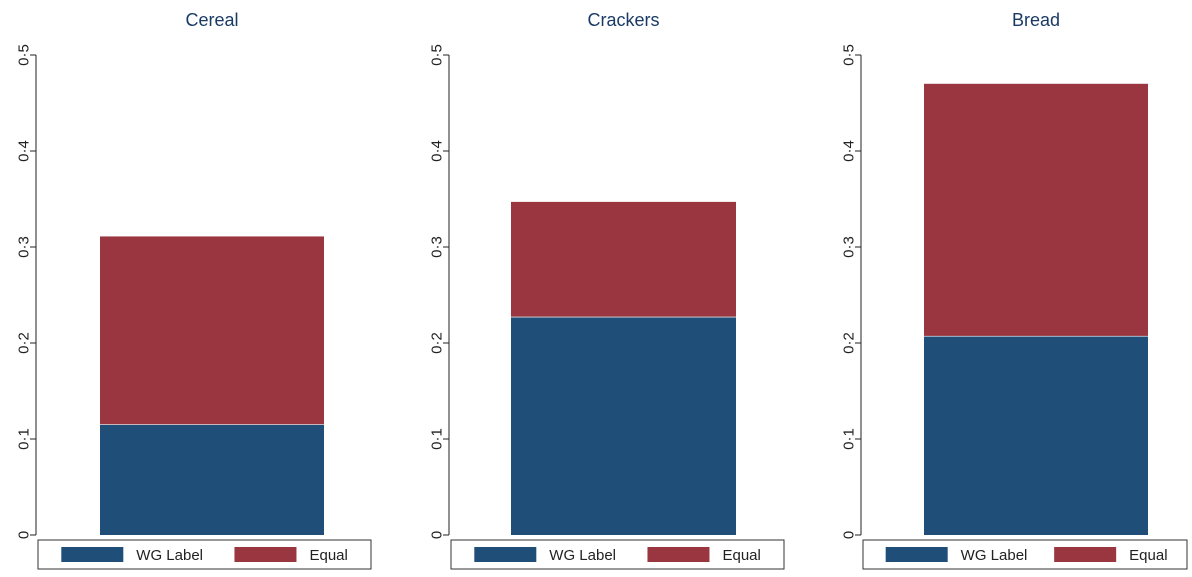 Image resolution: width=1192 pixels, height=577 pixels. What do you see at coordinates (211, 20) in the screenshot?
I see `chart-title: Cereal` at bounding box center [211, 20].